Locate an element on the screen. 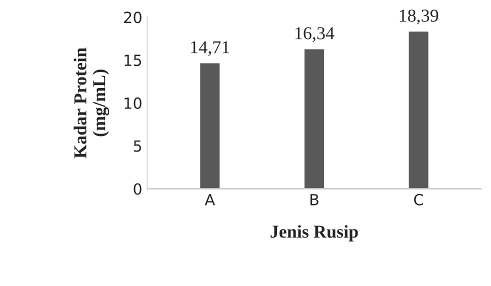 The image size is (491, 286). data-label: 18,39 is located at coordinates (419, 17).